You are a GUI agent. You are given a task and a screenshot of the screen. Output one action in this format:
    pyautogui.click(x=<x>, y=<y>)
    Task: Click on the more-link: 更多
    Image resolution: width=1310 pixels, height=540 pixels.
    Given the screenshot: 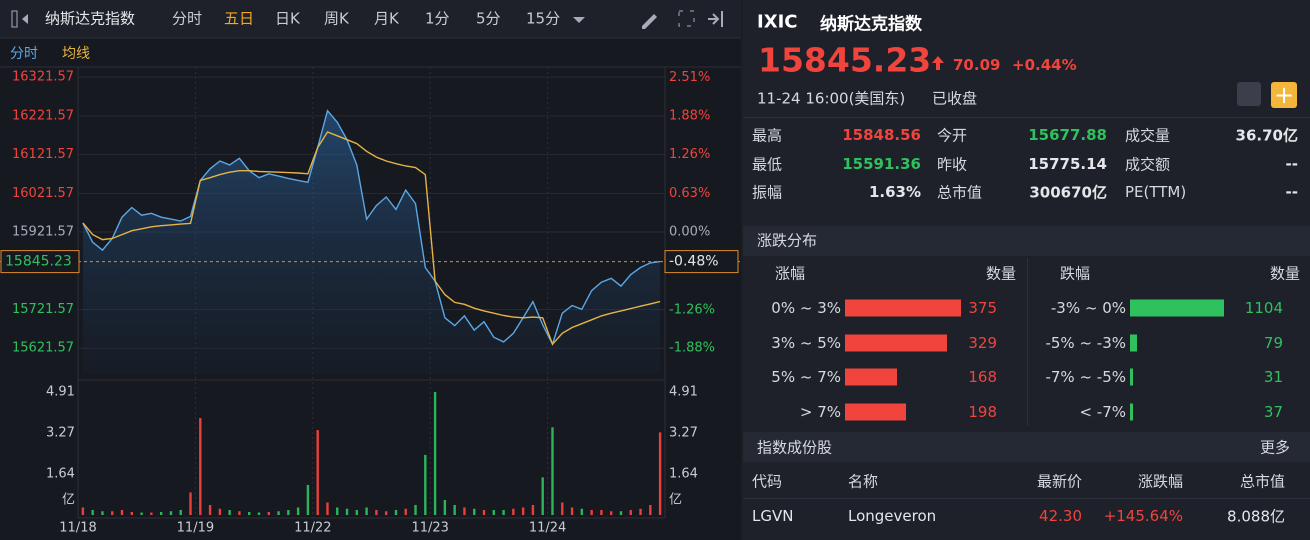 What is the action you would take?
    pyautogui.click(x=1274, y=447)
    